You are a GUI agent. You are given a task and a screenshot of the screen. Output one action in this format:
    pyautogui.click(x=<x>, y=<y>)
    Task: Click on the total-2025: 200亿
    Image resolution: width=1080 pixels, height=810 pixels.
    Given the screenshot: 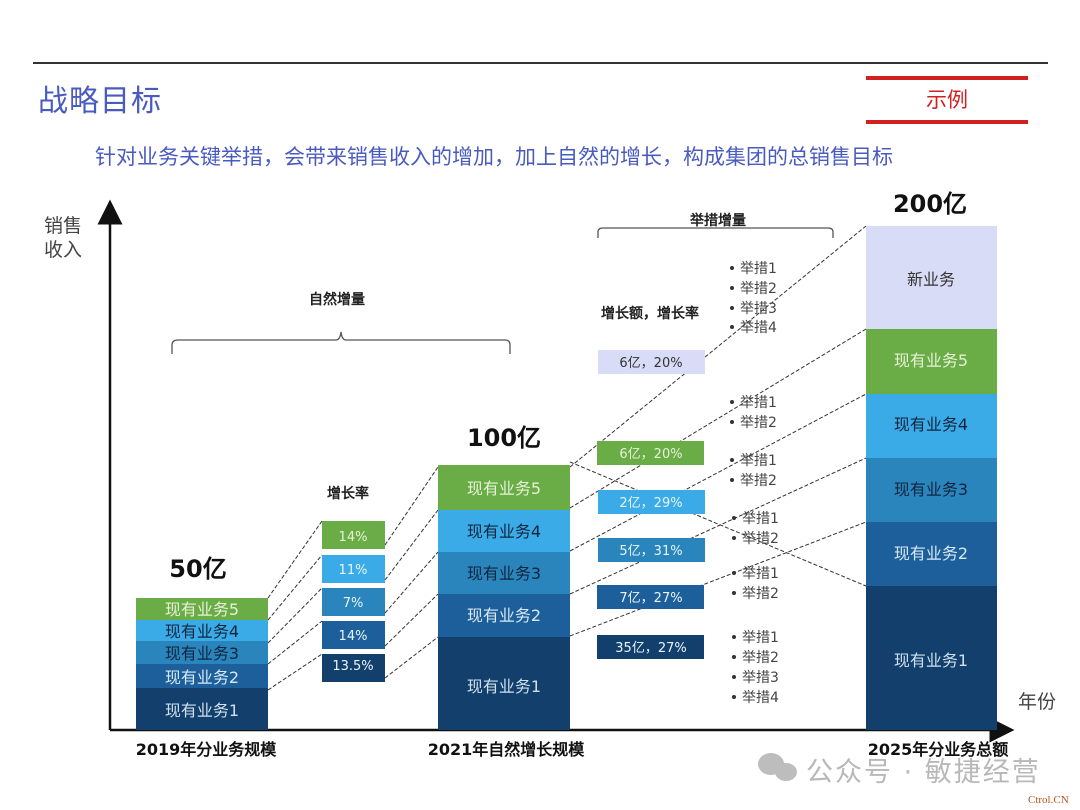 What is the action you would take?
    pyautogui.click(x=930, y=204)
    